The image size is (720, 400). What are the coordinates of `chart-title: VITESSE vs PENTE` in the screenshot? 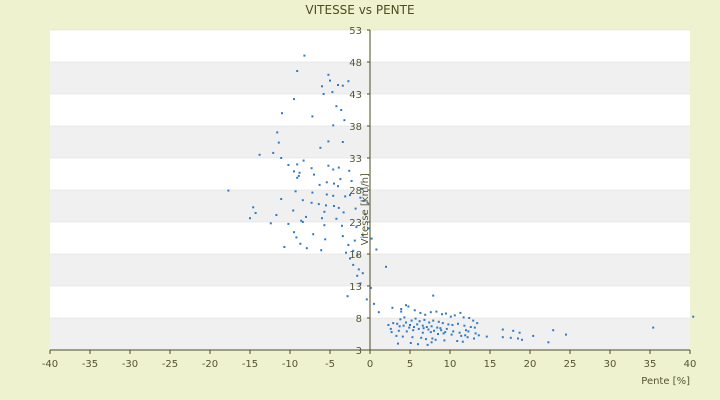 It's located at (359, 10).